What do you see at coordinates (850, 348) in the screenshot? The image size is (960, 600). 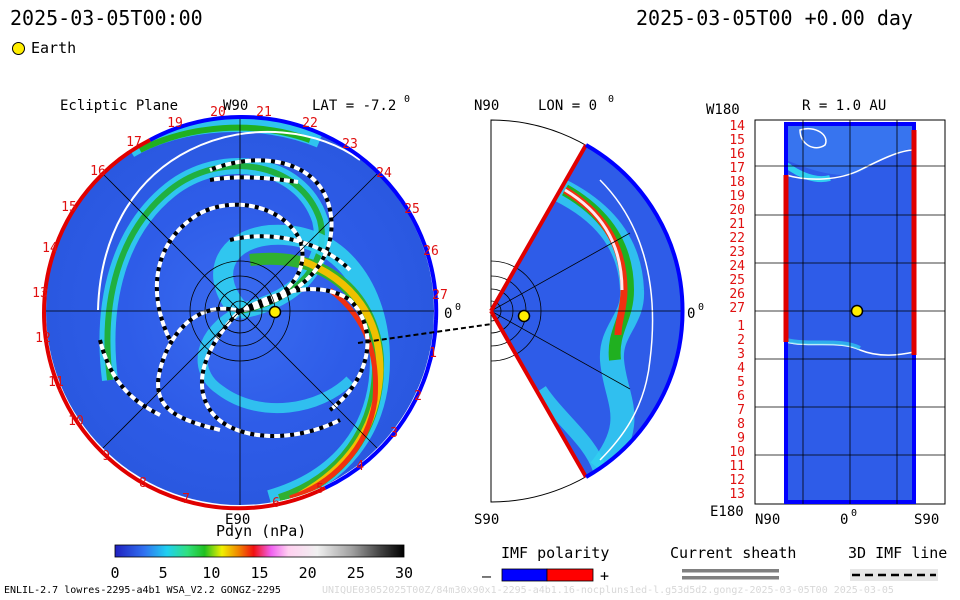 I see `radial-current-sheath-bottom` at bounding box center [850, 348].